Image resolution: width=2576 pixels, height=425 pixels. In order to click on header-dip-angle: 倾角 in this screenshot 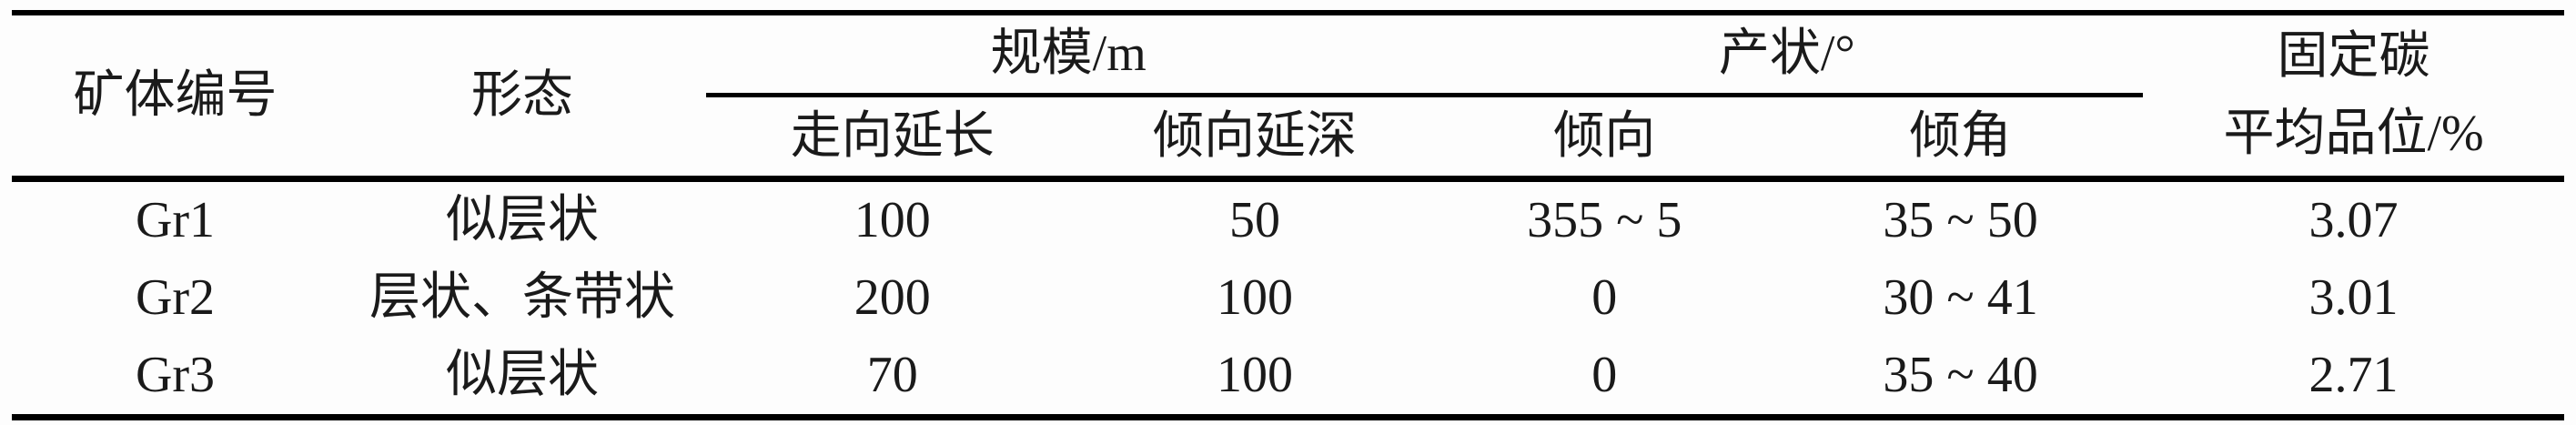, I will do `click(1961, 138)`.